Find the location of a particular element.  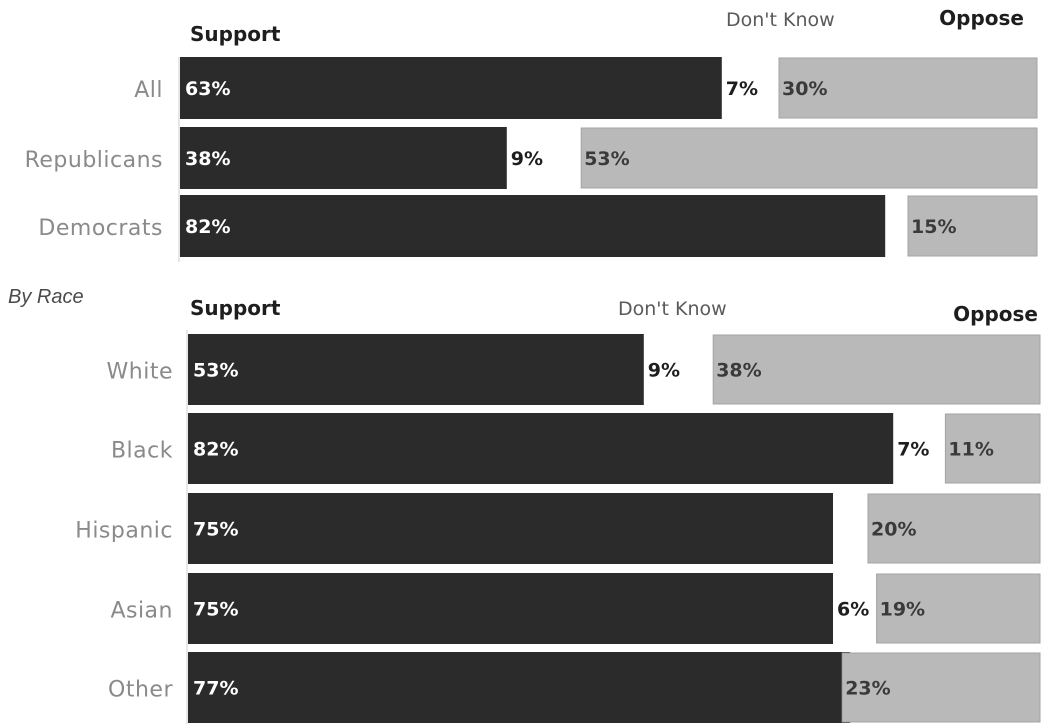

oppose-value-label: 53% is located at coordinates (606, 159).